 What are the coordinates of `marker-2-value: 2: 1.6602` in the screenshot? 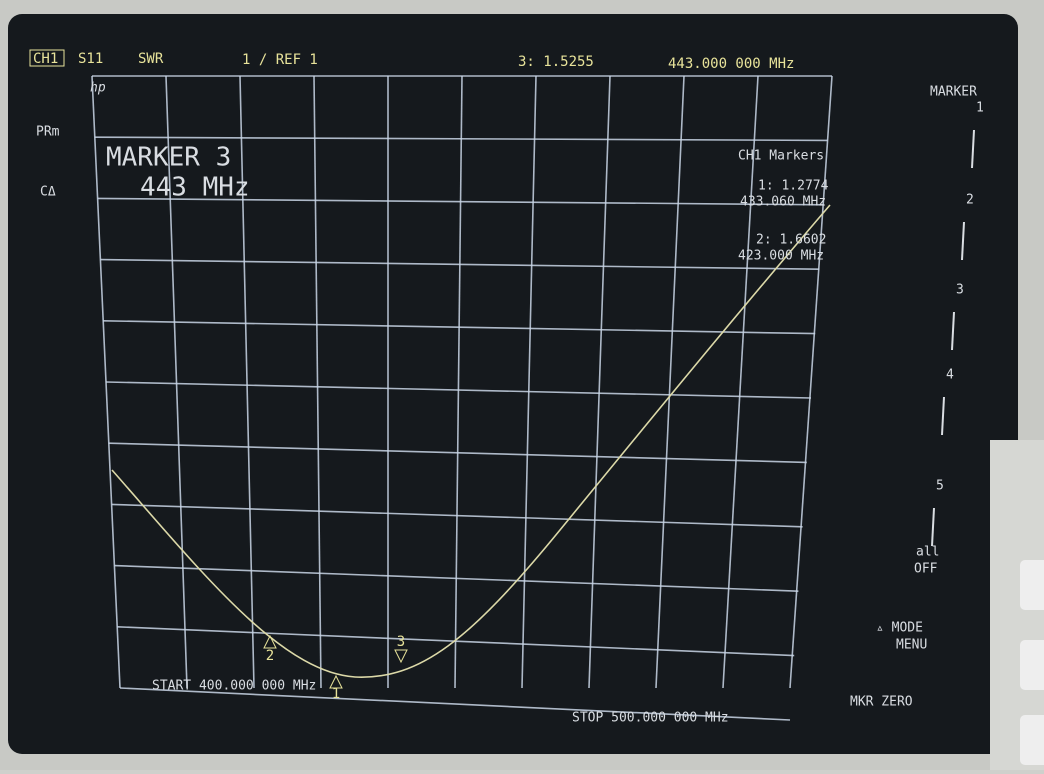 It's located at (791, 240).